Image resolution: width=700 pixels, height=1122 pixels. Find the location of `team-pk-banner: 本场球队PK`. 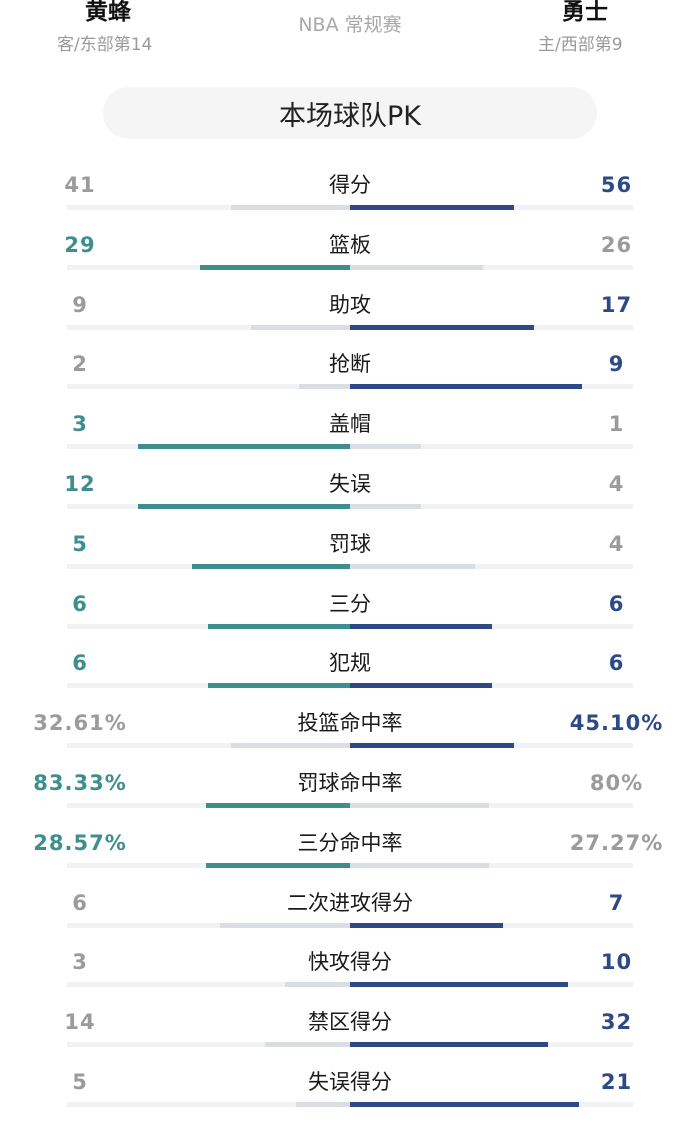

team-pk-banner: 本场球队PK is located at coordinates (350, 113).